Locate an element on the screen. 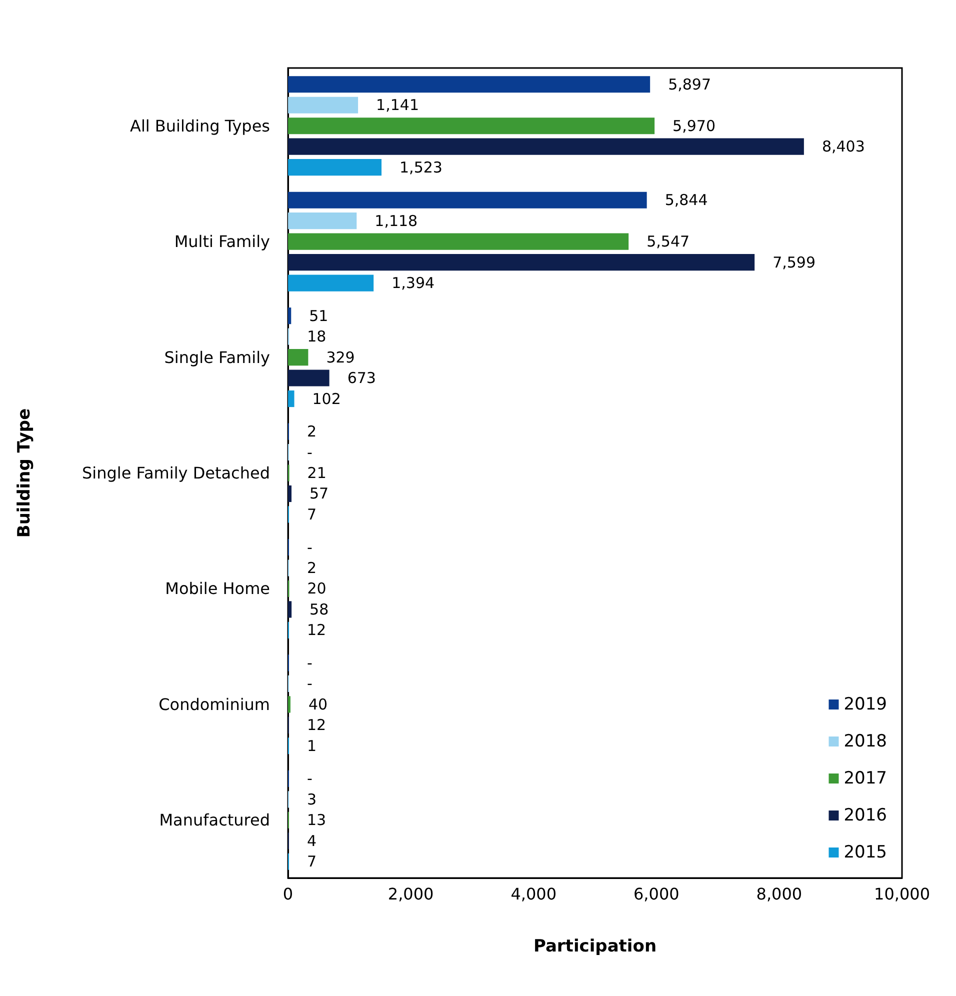  x-tick-label: 10,000 is located at coordinates (902, 894).